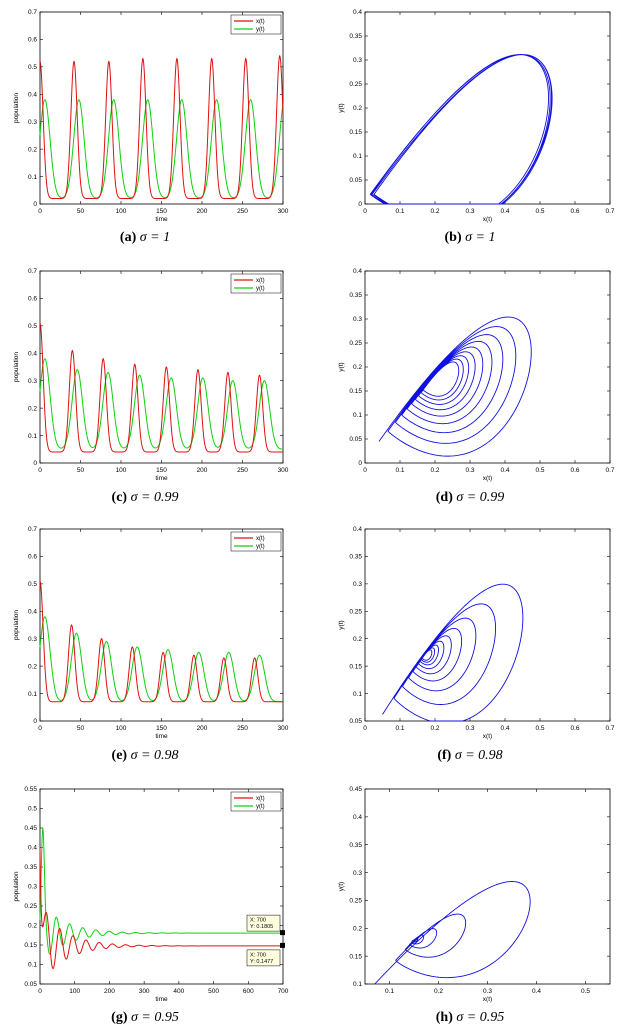  What do you see at coordinates (161, 478) in the screenshot?
I see `chart-c-xlabel: time` at bounding box center [161, 478].